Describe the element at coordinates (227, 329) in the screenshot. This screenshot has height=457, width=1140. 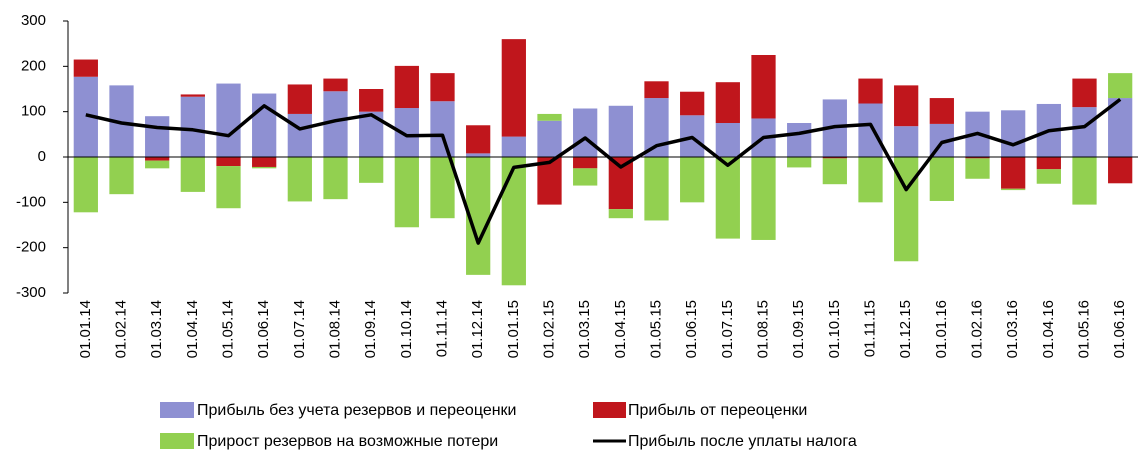
I see `x-tick-label: 01.05.14` at that location.